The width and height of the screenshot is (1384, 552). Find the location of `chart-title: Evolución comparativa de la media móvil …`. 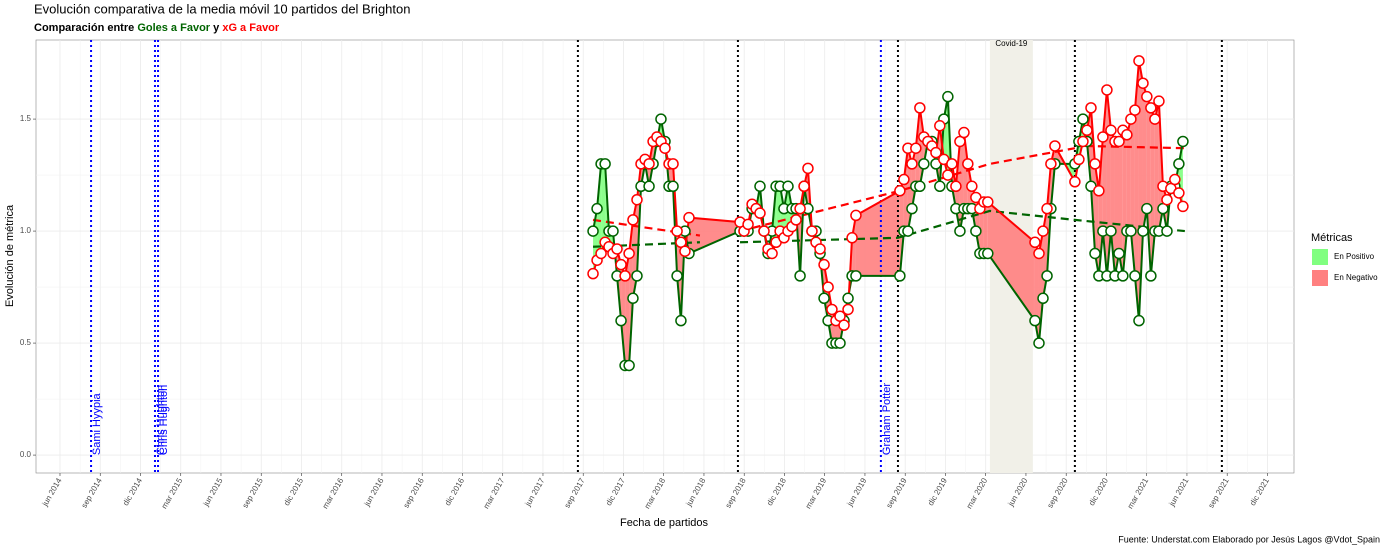

chart-title: Evolución comparativa de la media móvil … is located at coordinates (222, 8).